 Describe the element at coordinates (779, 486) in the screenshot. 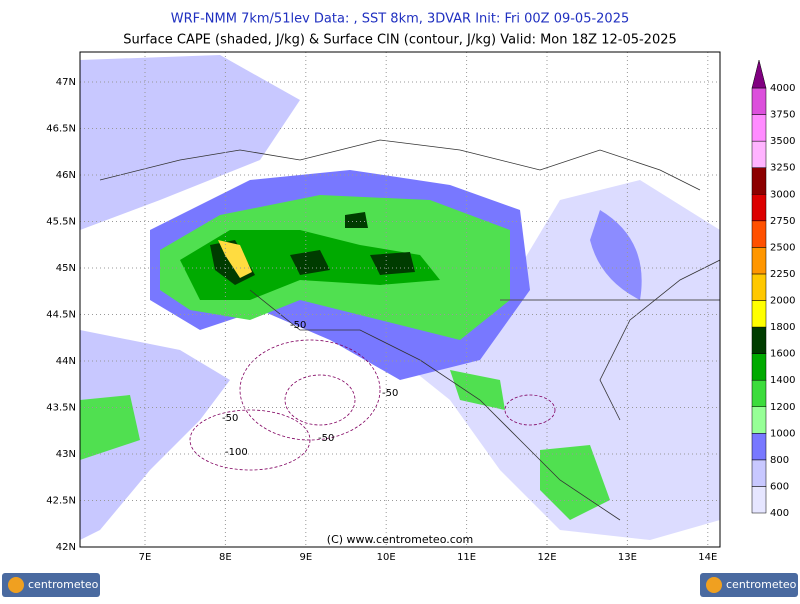

I see `colorbar-label: 600` at that location.